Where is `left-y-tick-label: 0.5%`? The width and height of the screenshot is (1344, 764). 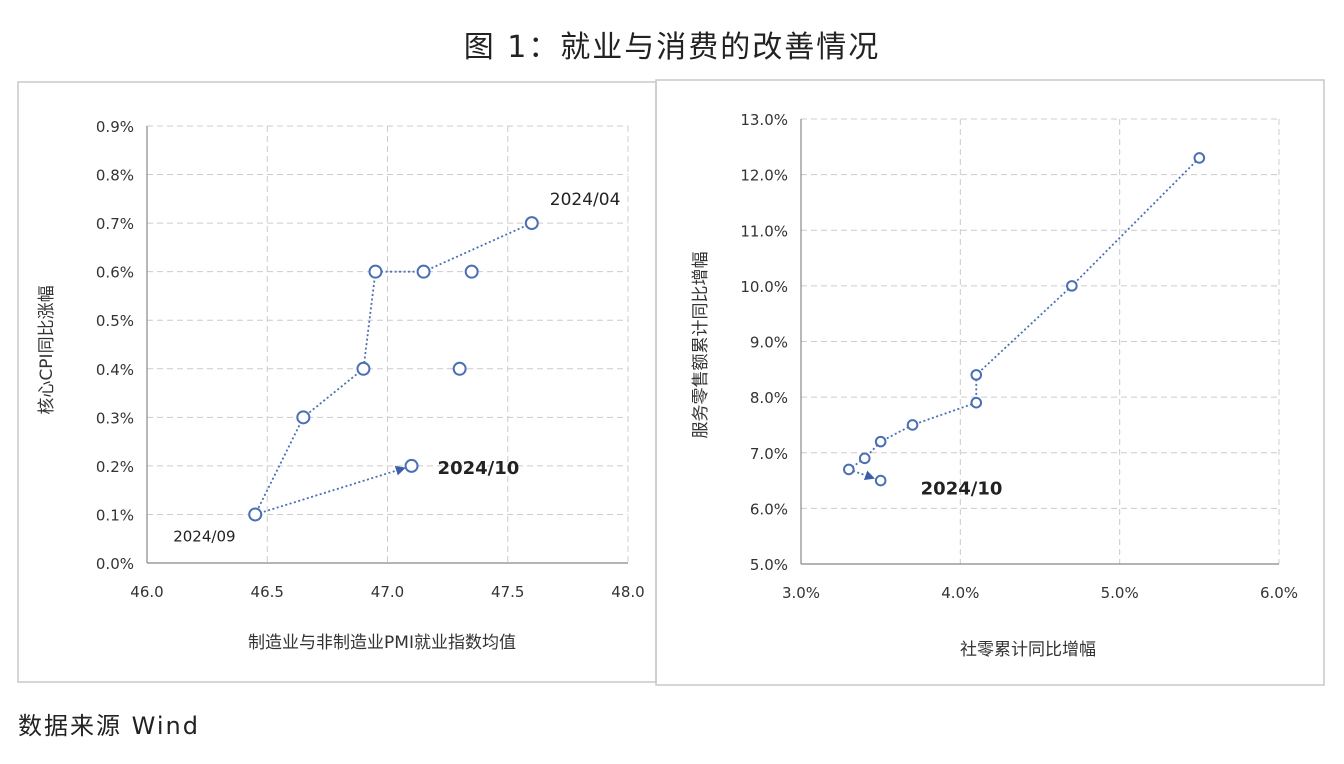
left-y-tick-label: 0.5% is located at coordinates (115, 321).